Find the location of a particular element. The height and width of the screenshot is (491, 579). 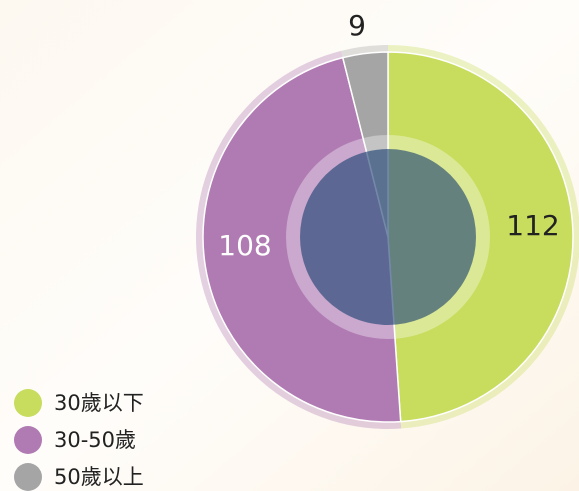

legend-label: 30-50歲 is located at coordinates (95, 440).